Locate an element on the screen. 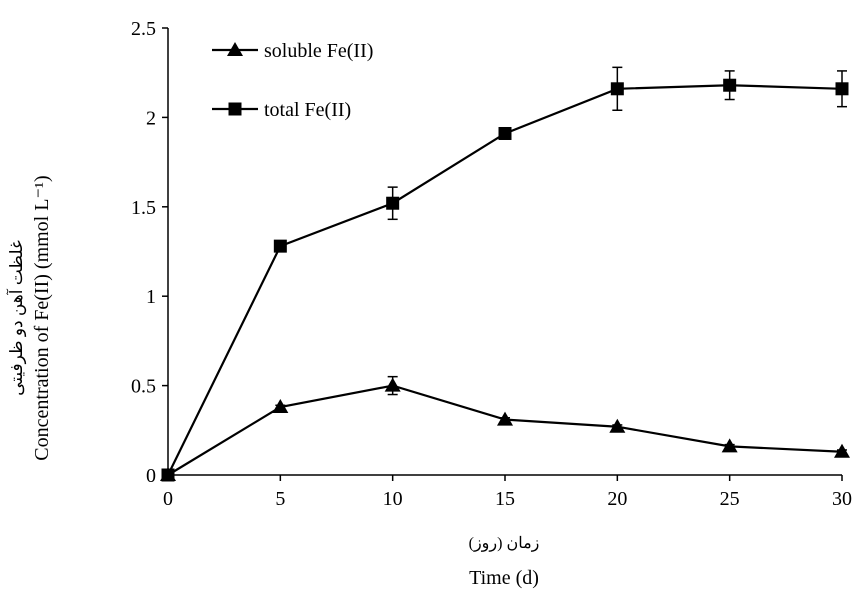  x-tick-label: 15 is located at coordinates (505, 499).